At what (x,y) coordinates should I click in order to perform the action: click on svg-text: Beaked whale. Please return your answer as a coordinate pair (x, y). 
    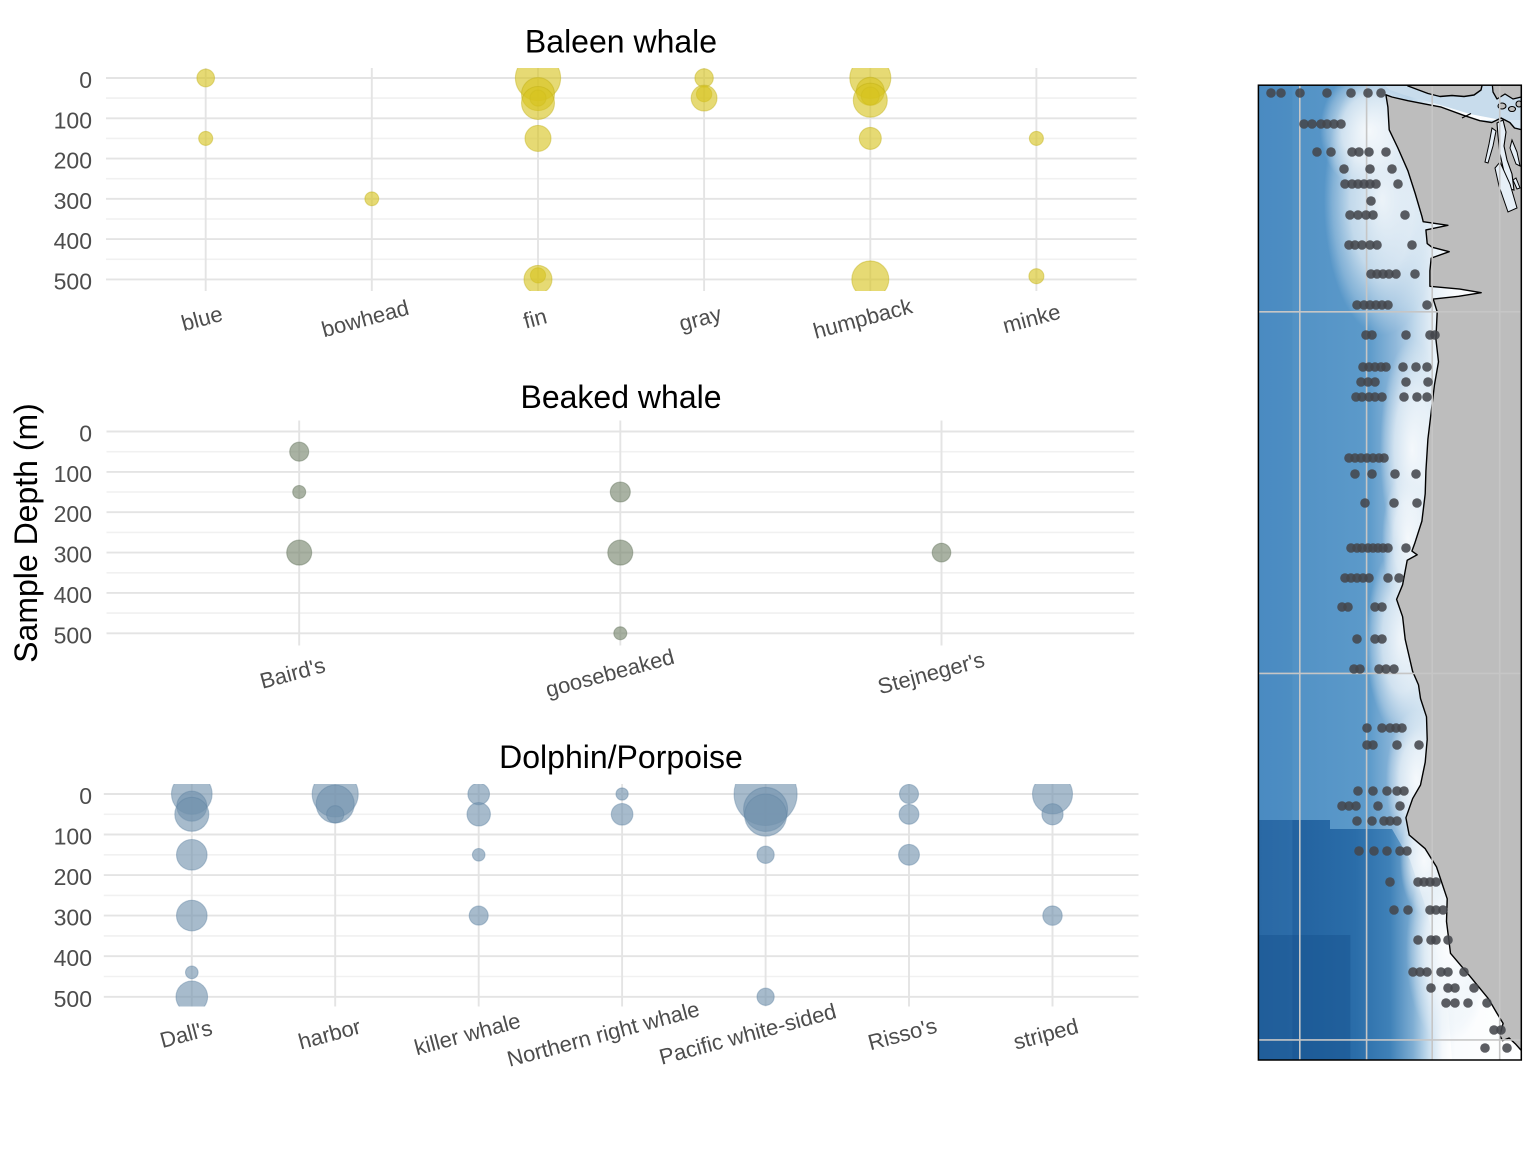
    Looking at the image, I should click on (620, 397).